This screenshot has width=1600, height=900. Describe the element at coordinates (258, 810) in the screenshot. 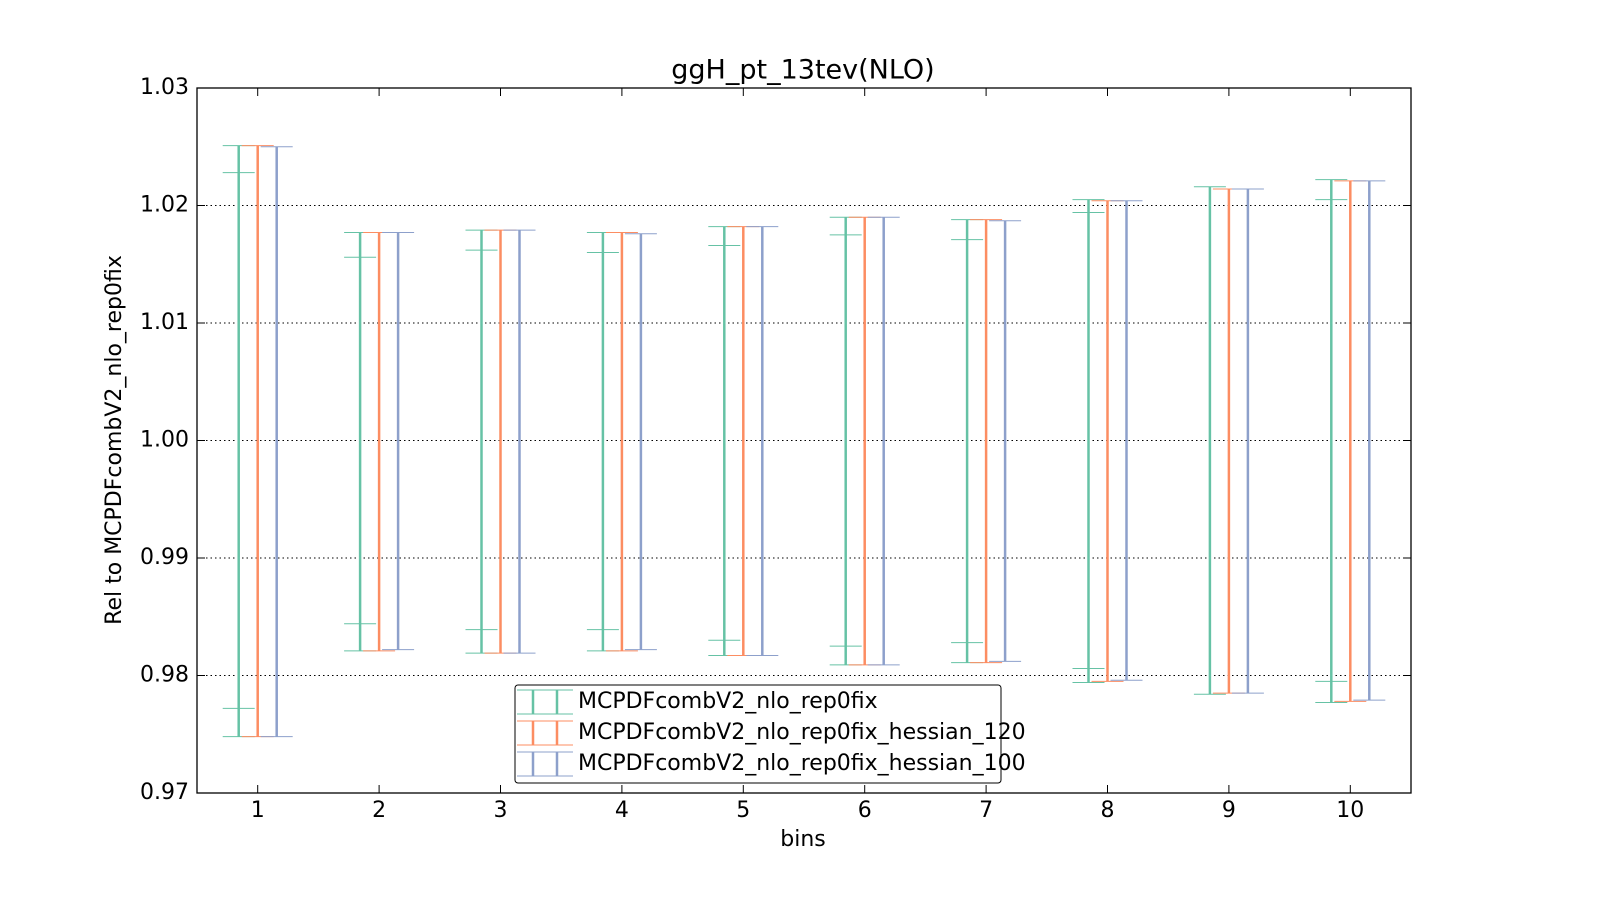

I see `x-tick-label: 1` at that location.